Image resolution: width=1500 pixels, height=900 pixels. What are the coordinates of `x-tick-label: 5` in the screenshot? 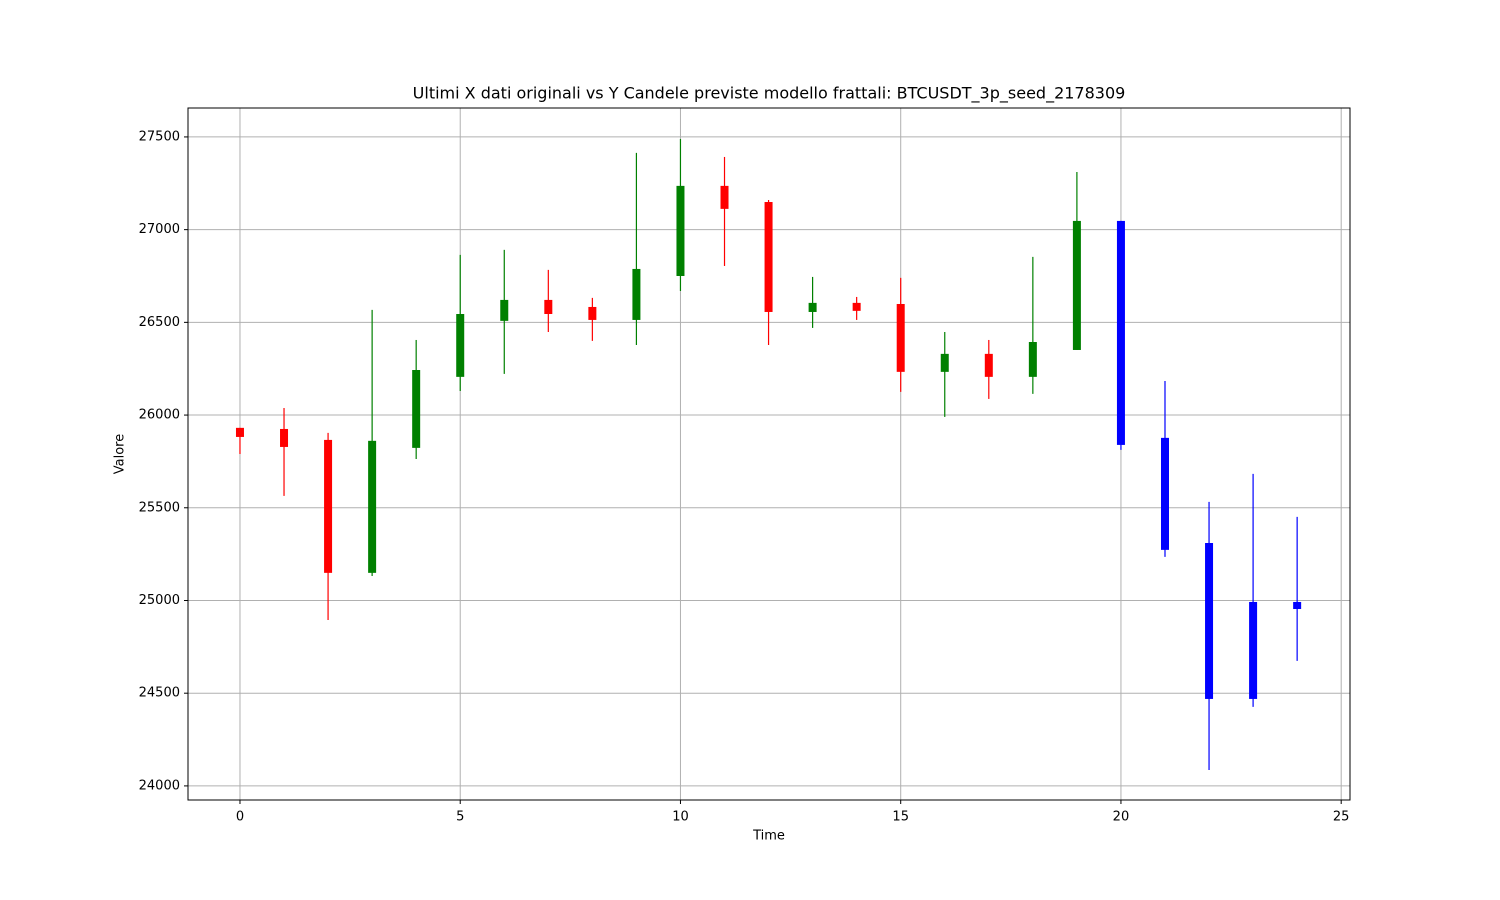 It's located at (460, 817).